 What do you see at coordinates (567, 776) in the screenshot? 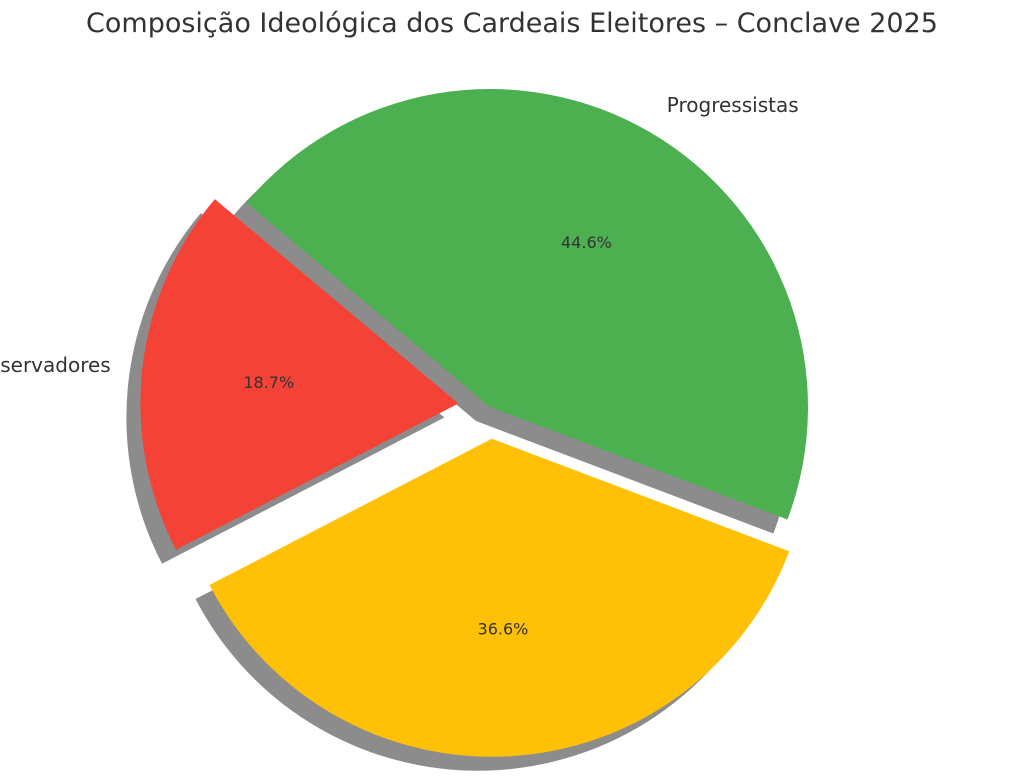
I see `category-label-moderados: Moderados` at bounding box center [567, 776].